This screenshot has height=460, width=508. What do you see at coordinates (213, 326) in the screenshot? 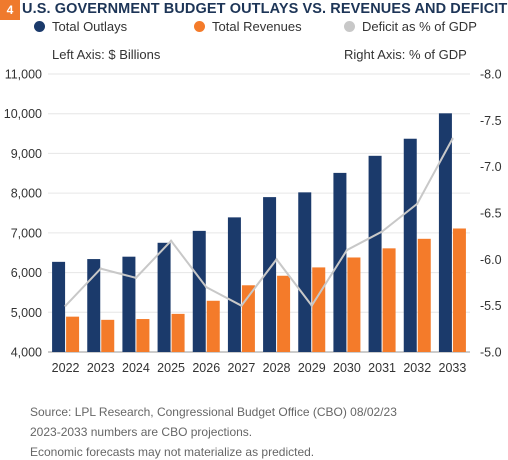
I see `bar-revenues-2026` at bounding box center [213, 326].